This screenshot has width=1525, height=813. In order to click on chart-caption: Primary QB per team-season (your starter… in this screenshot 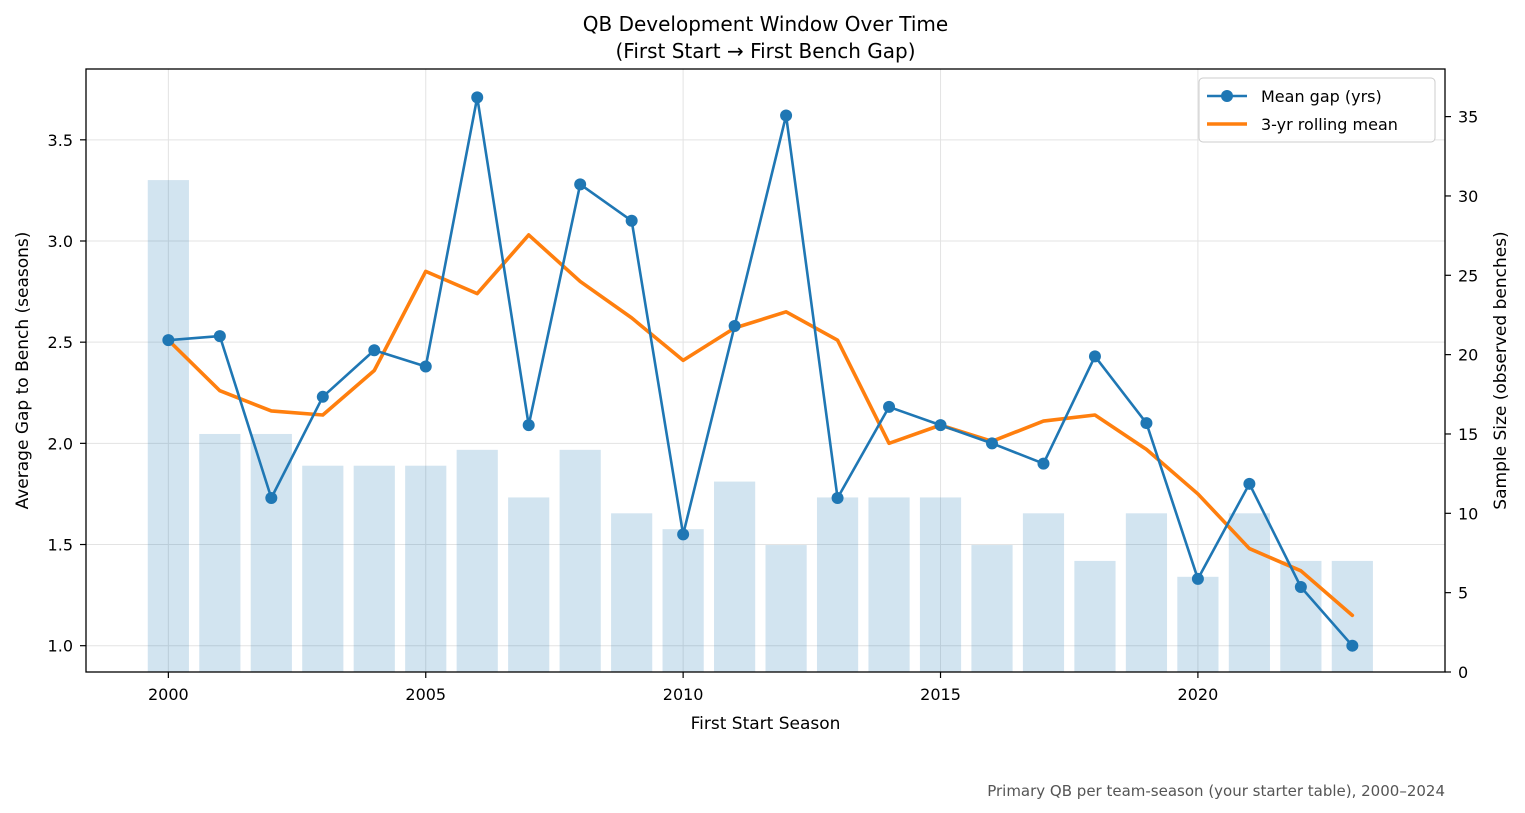, I will do `click(1216, 791)`.